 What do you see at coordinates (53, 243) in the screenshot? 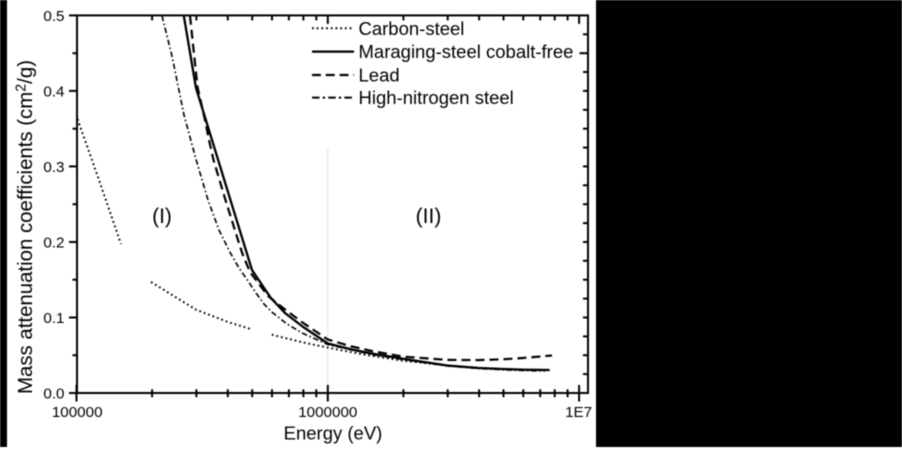
I see `svg-text: 0.2` at bounding box center [53, 243].